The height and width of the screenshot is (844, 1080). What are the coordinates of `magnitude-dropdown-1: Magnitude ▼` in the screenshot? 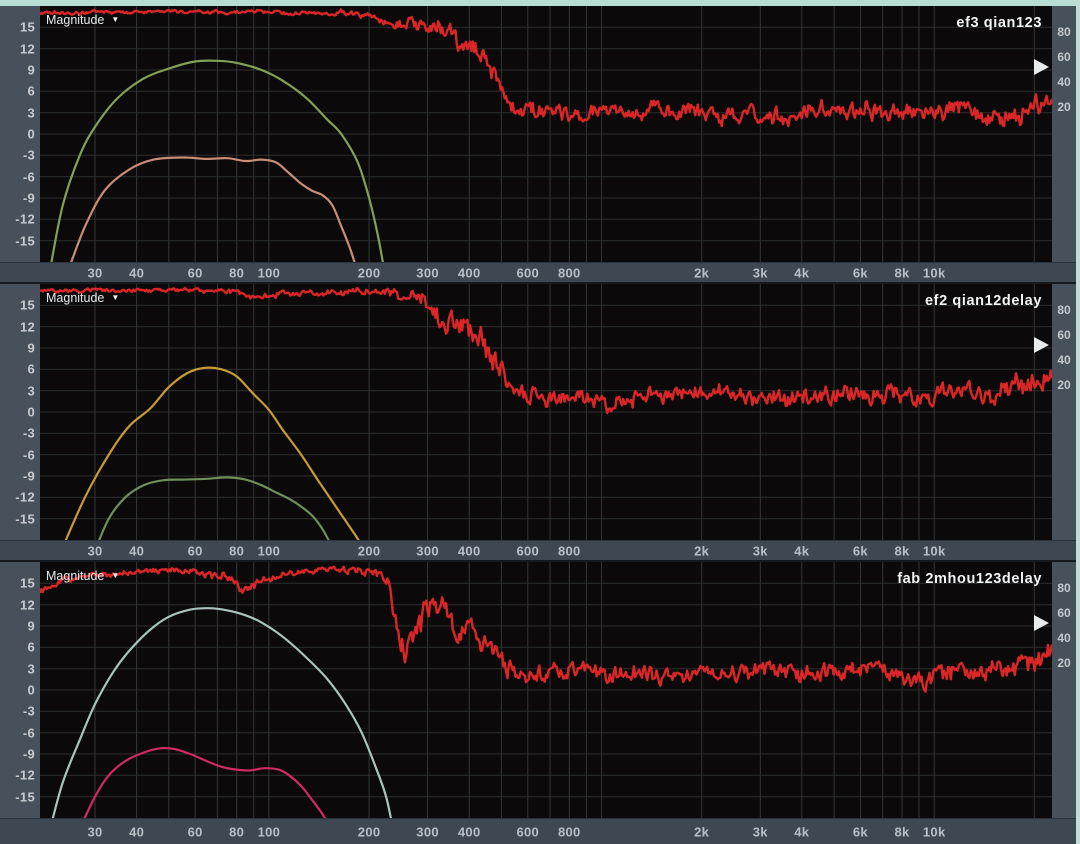 It's located at (82, 20).